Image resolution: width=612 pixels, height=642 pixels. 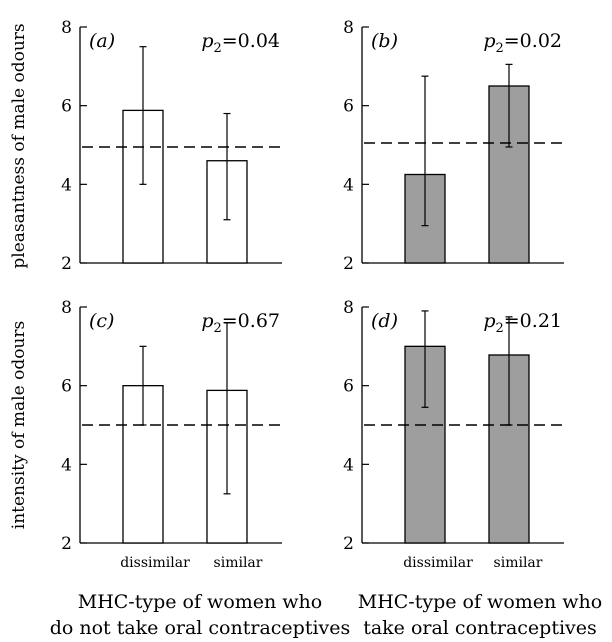 What do you see at coordinates (384, 321) in the screenshot?
I see `panel-d-label: (d)` at bounding box center [384, 321].